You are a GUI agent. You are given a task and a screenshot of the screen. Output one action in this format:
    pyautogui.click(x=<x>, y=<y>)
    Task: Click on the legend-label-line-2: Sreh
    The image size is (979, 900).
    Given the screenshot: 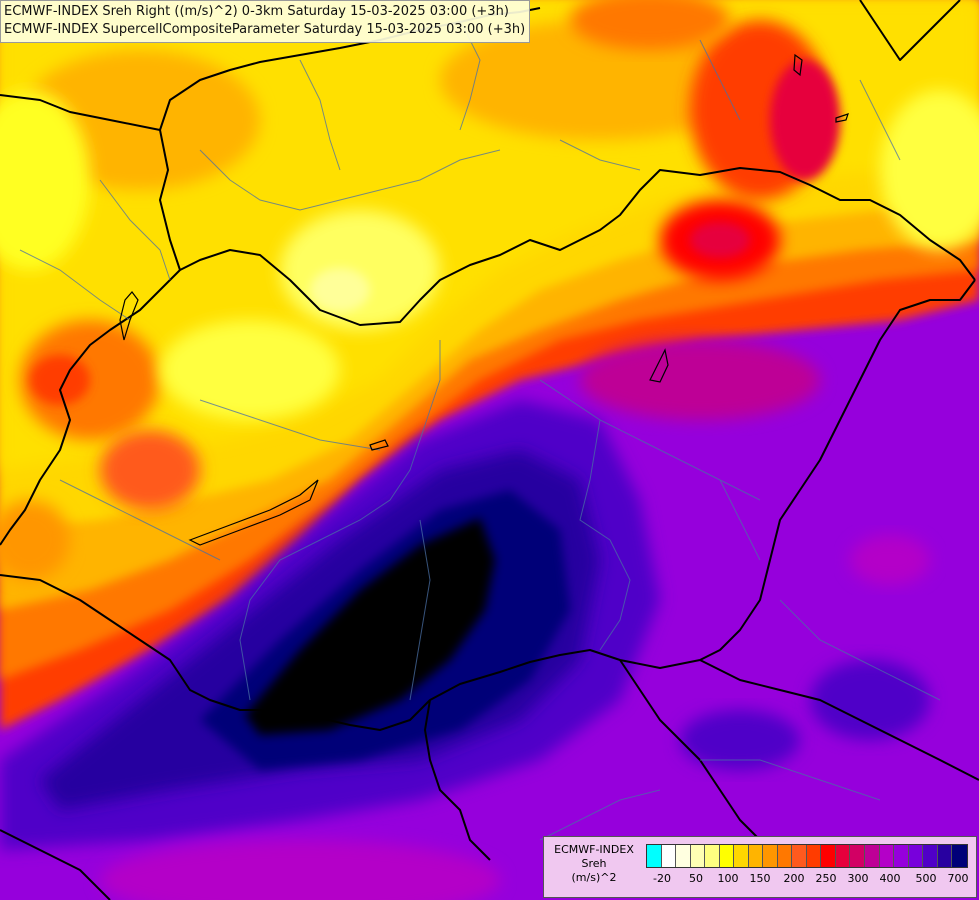 What is the action you would take?
    pyautogui.click(x=594, y=863)
    